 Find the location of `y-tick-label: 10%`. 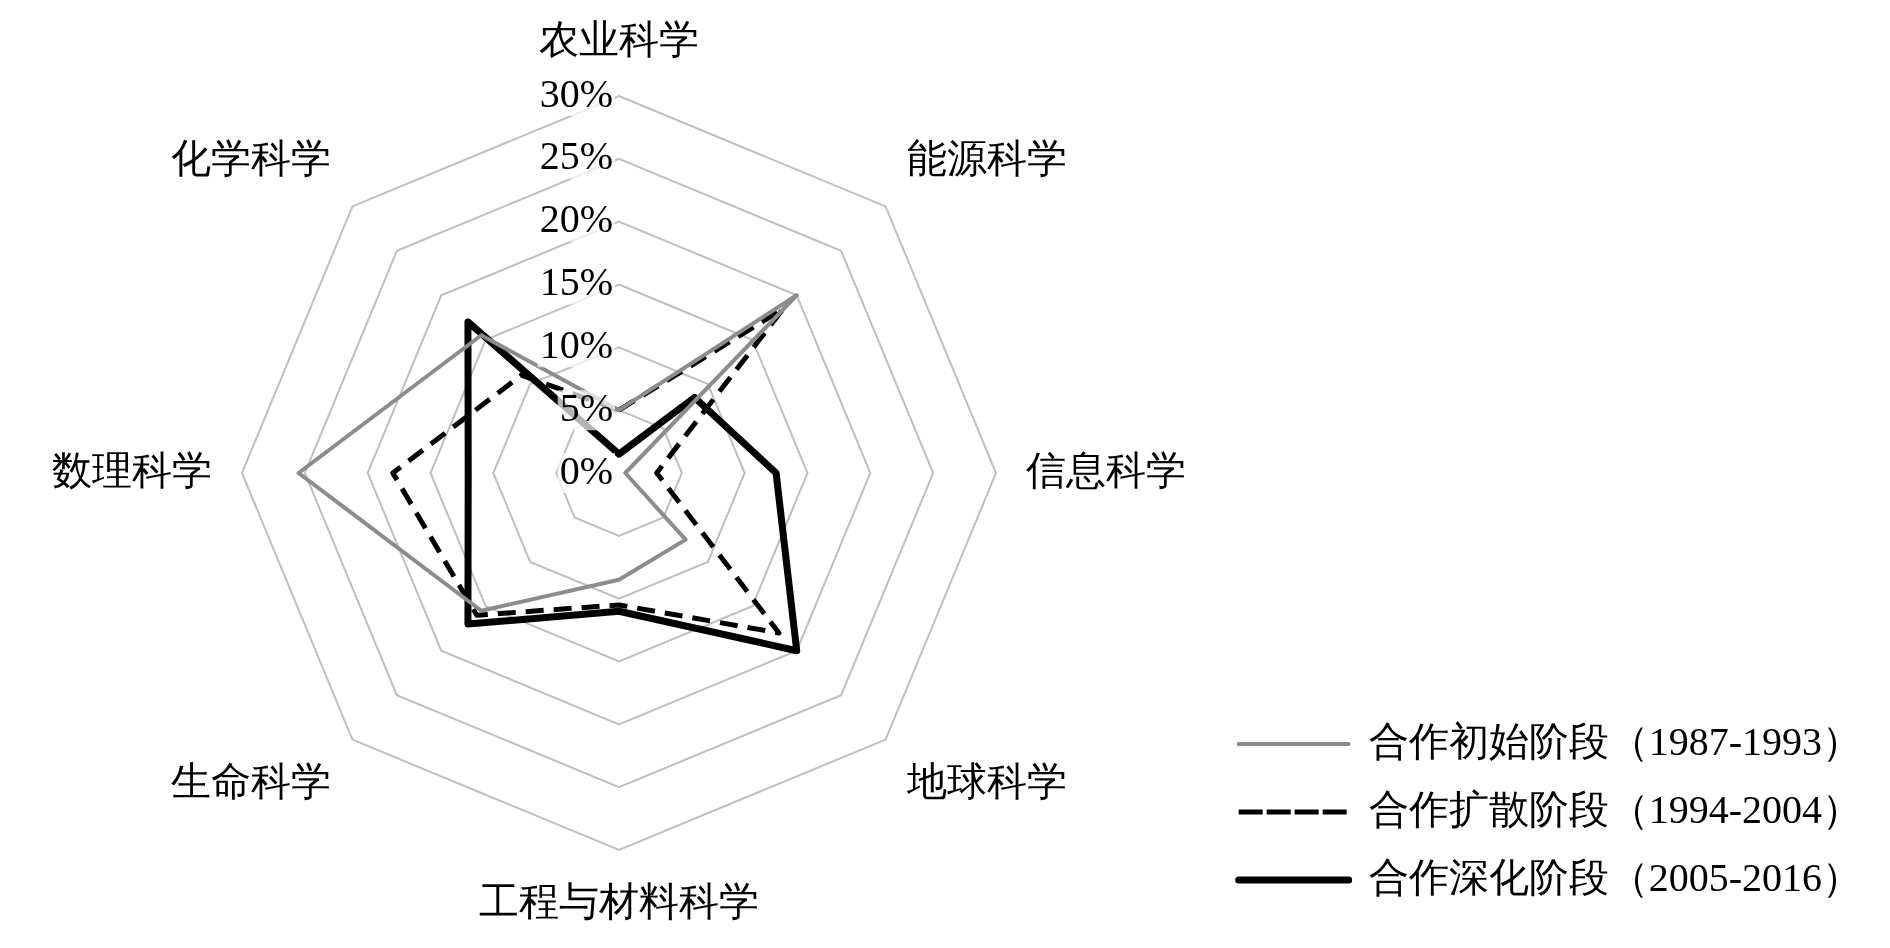

y-tick-label: 10% is located at coordinates (576, 344).